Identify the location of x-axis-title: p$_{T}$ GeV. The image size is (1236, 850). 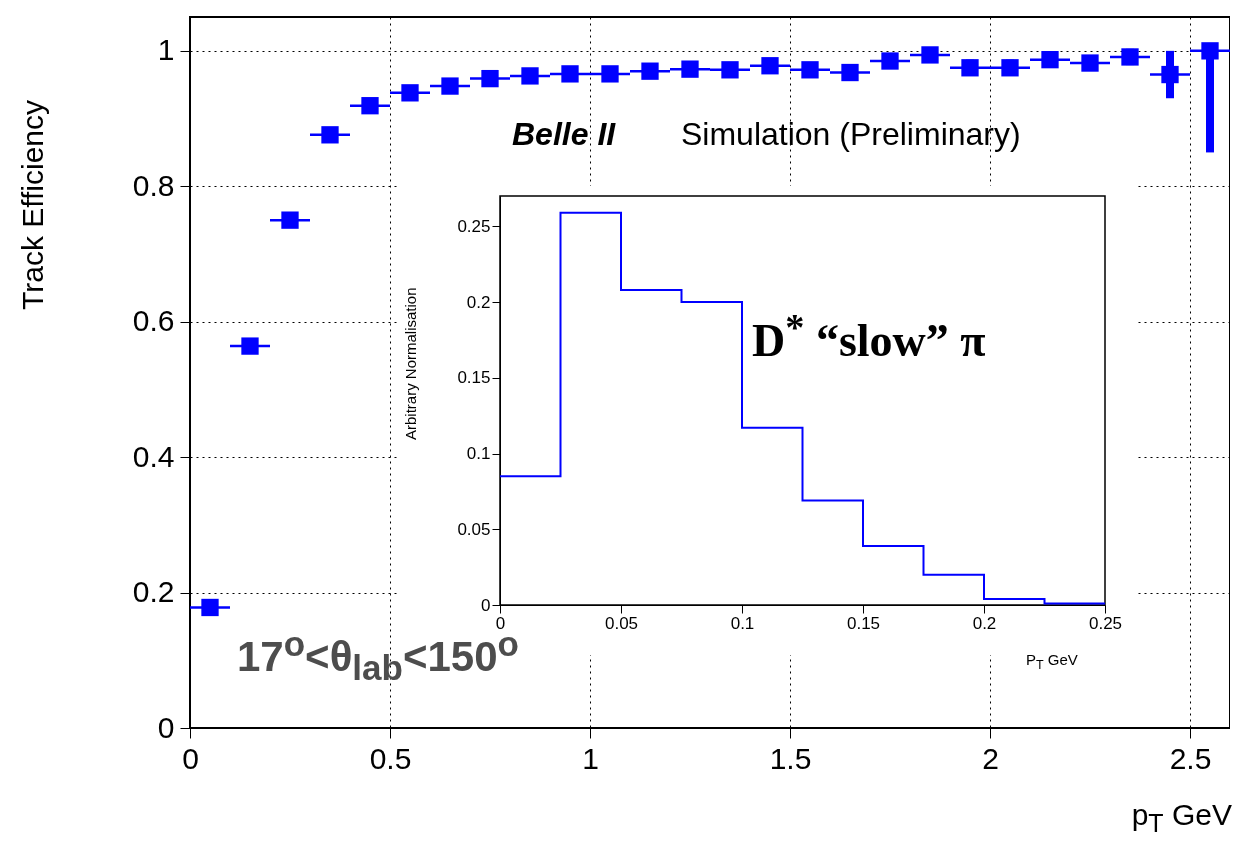
(1181, 817).